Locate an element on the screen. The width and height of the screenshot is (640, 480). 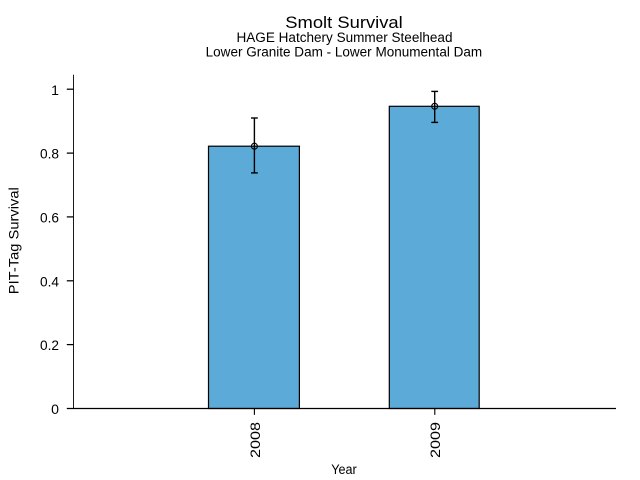
svg-text:Lower Granite Dam - Lower Monu: Lower Granite Dam - Lower Monumental Dam is located at coordinates (344, 52).